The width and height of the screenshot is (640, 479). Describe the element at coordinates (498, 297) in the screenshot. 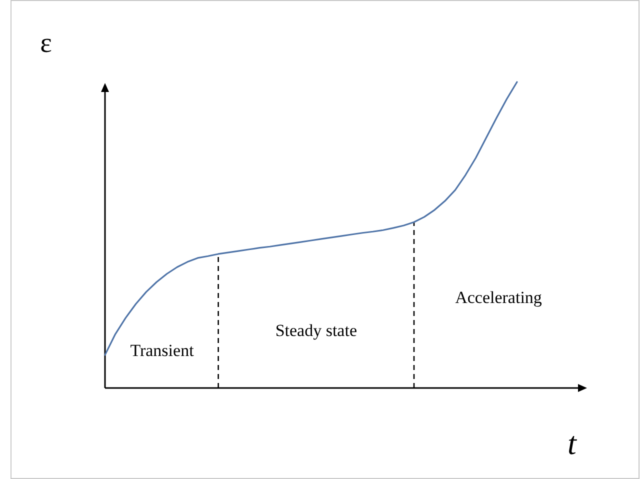

I see `annotation: Accelerating` at that location.